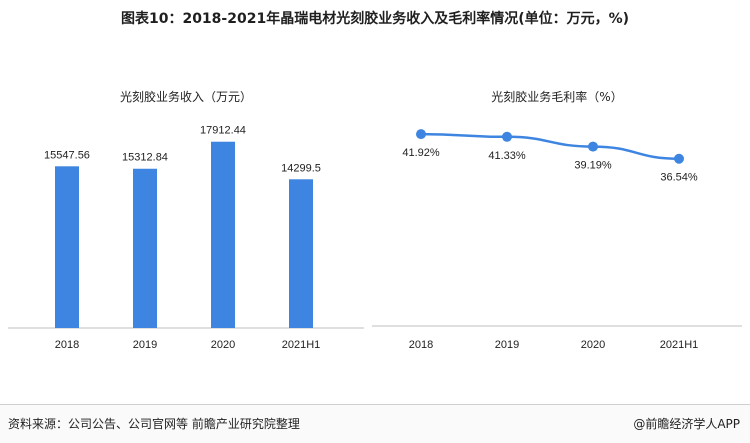 The width and height of the screenshot is (750, 443). Describe the element at coordinates (686, 424) in the screenshot. I see `brand-credit: @前瞻经济学人APP` at that location.